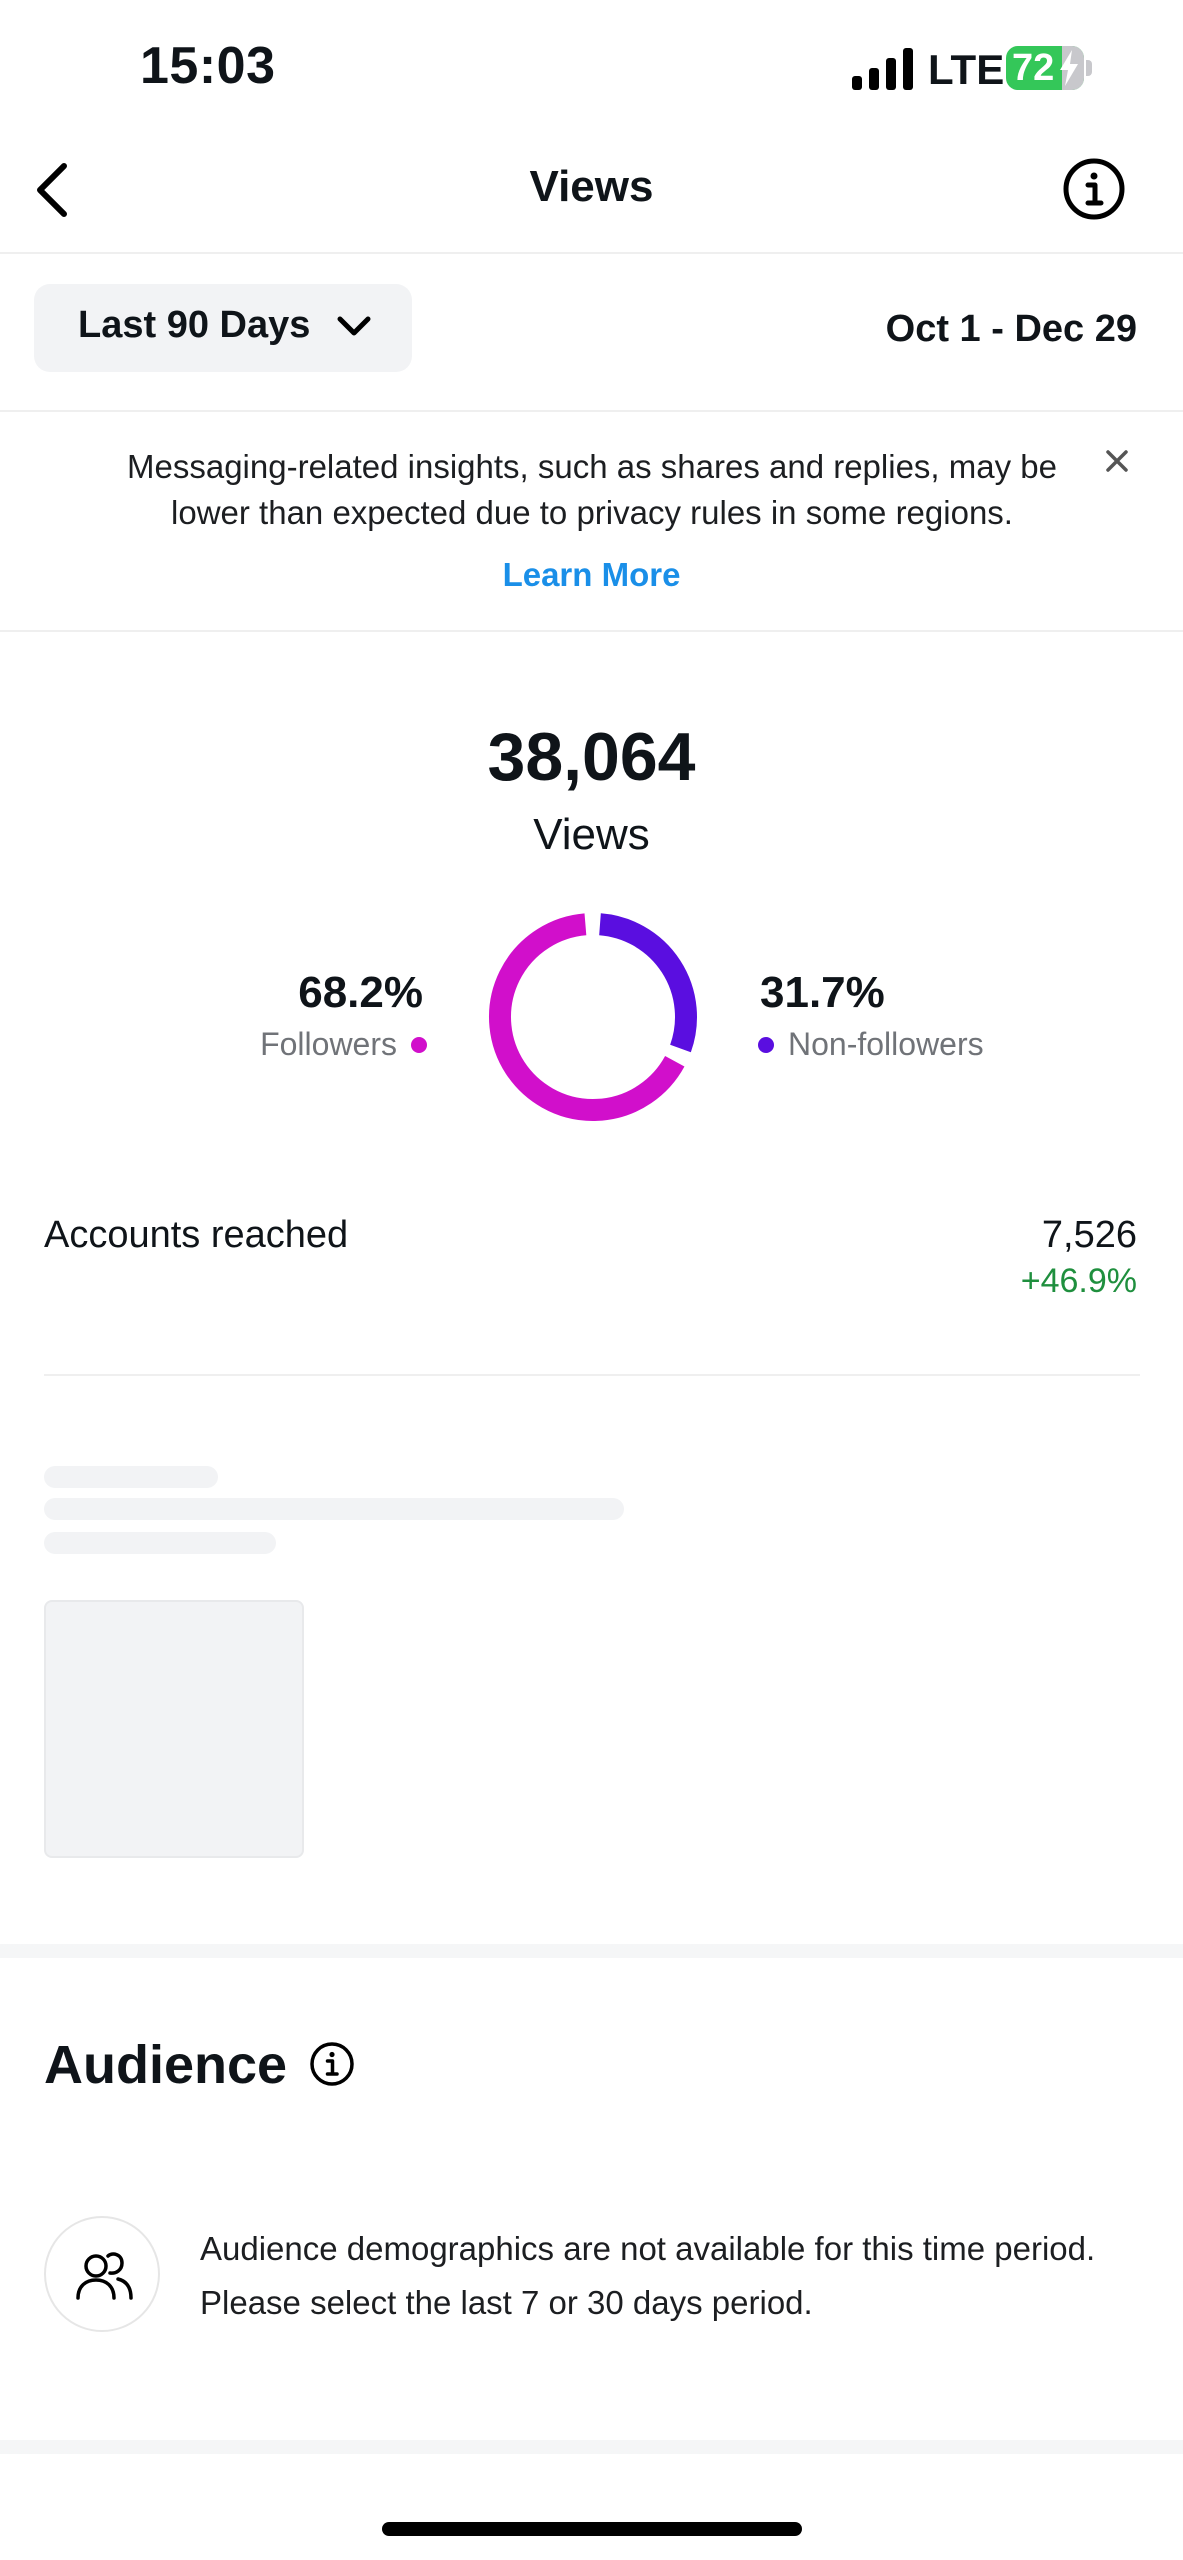 The width and height of the screenshot is (1183, 2560). Describe the element at coordinates (419, 1044) in the screenshot. I see `followers-dot` at that location.